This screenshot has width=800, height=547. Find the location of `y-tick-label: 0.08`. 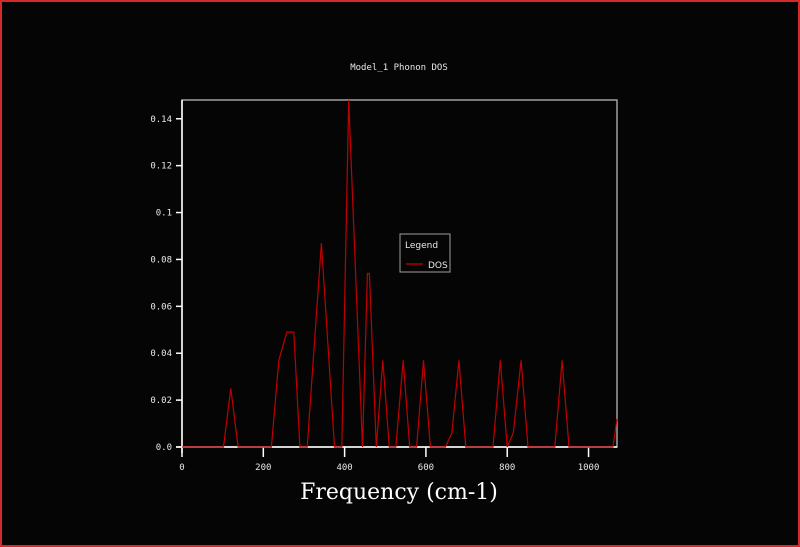

y-tick-label: 0.08 is located at coordinates (161, 260).